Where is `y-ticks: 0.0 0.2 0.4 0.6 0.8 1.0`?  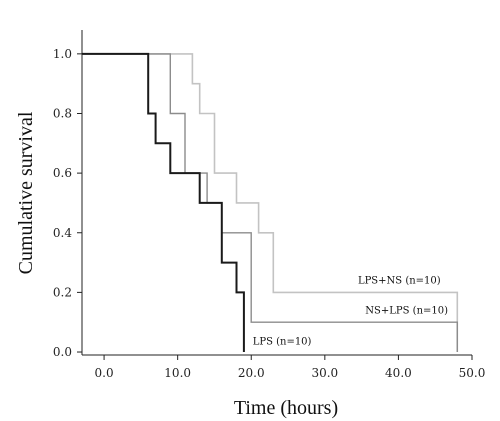
y-ticks: 0.0 0.2 0.4 0.6 0.8 1.0 is located at coordinates (67, 203).